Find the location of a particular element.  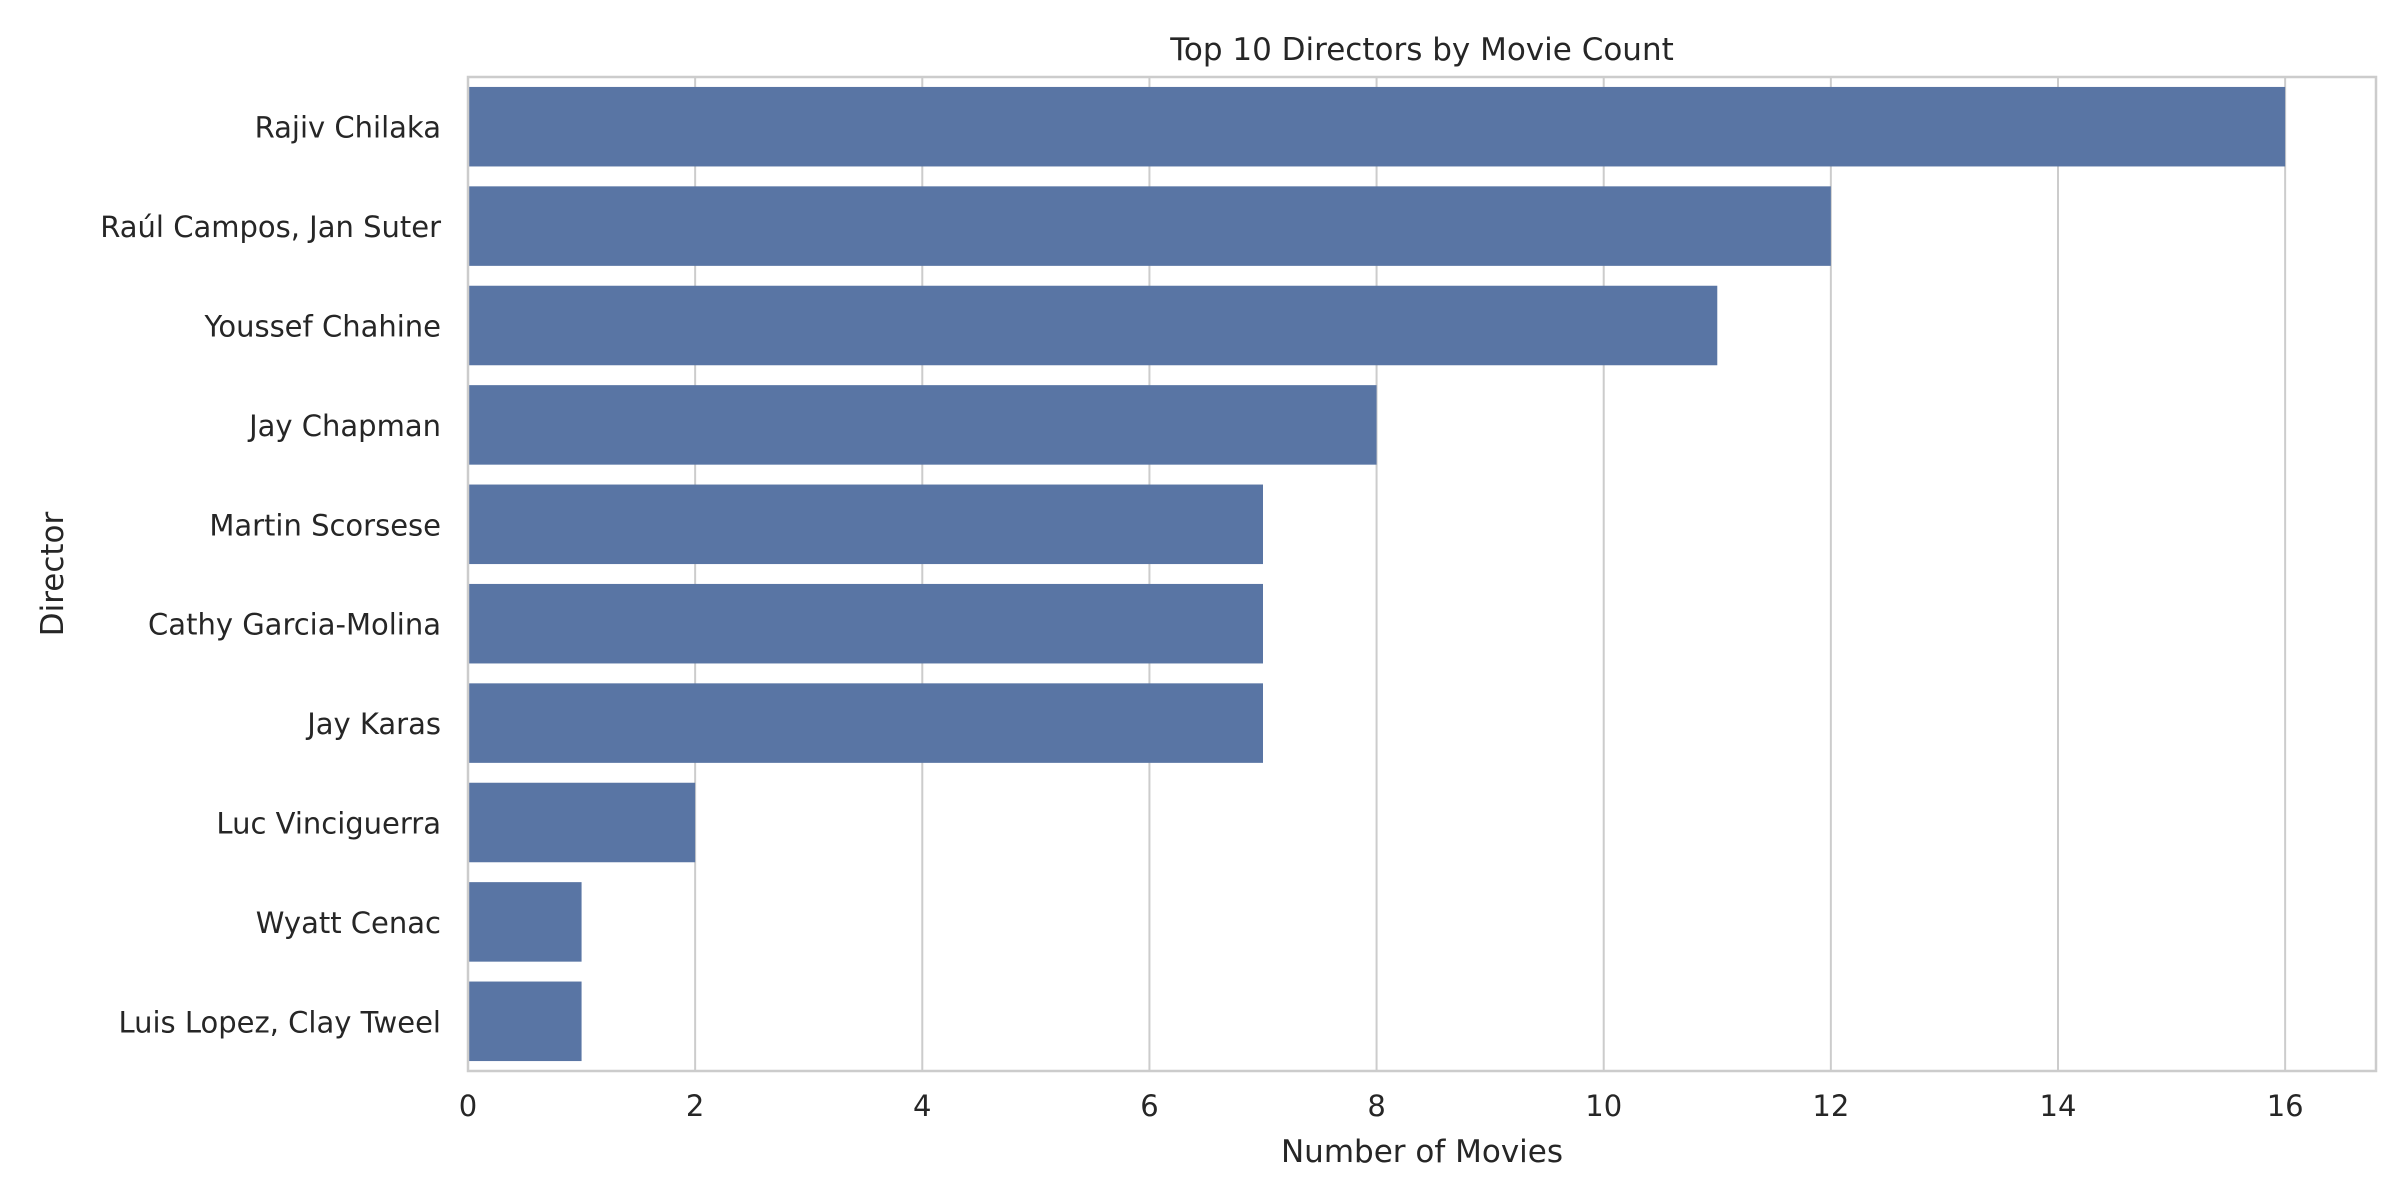

y-tick-label: Youssef Chahine is located at coordinates (322, 327).